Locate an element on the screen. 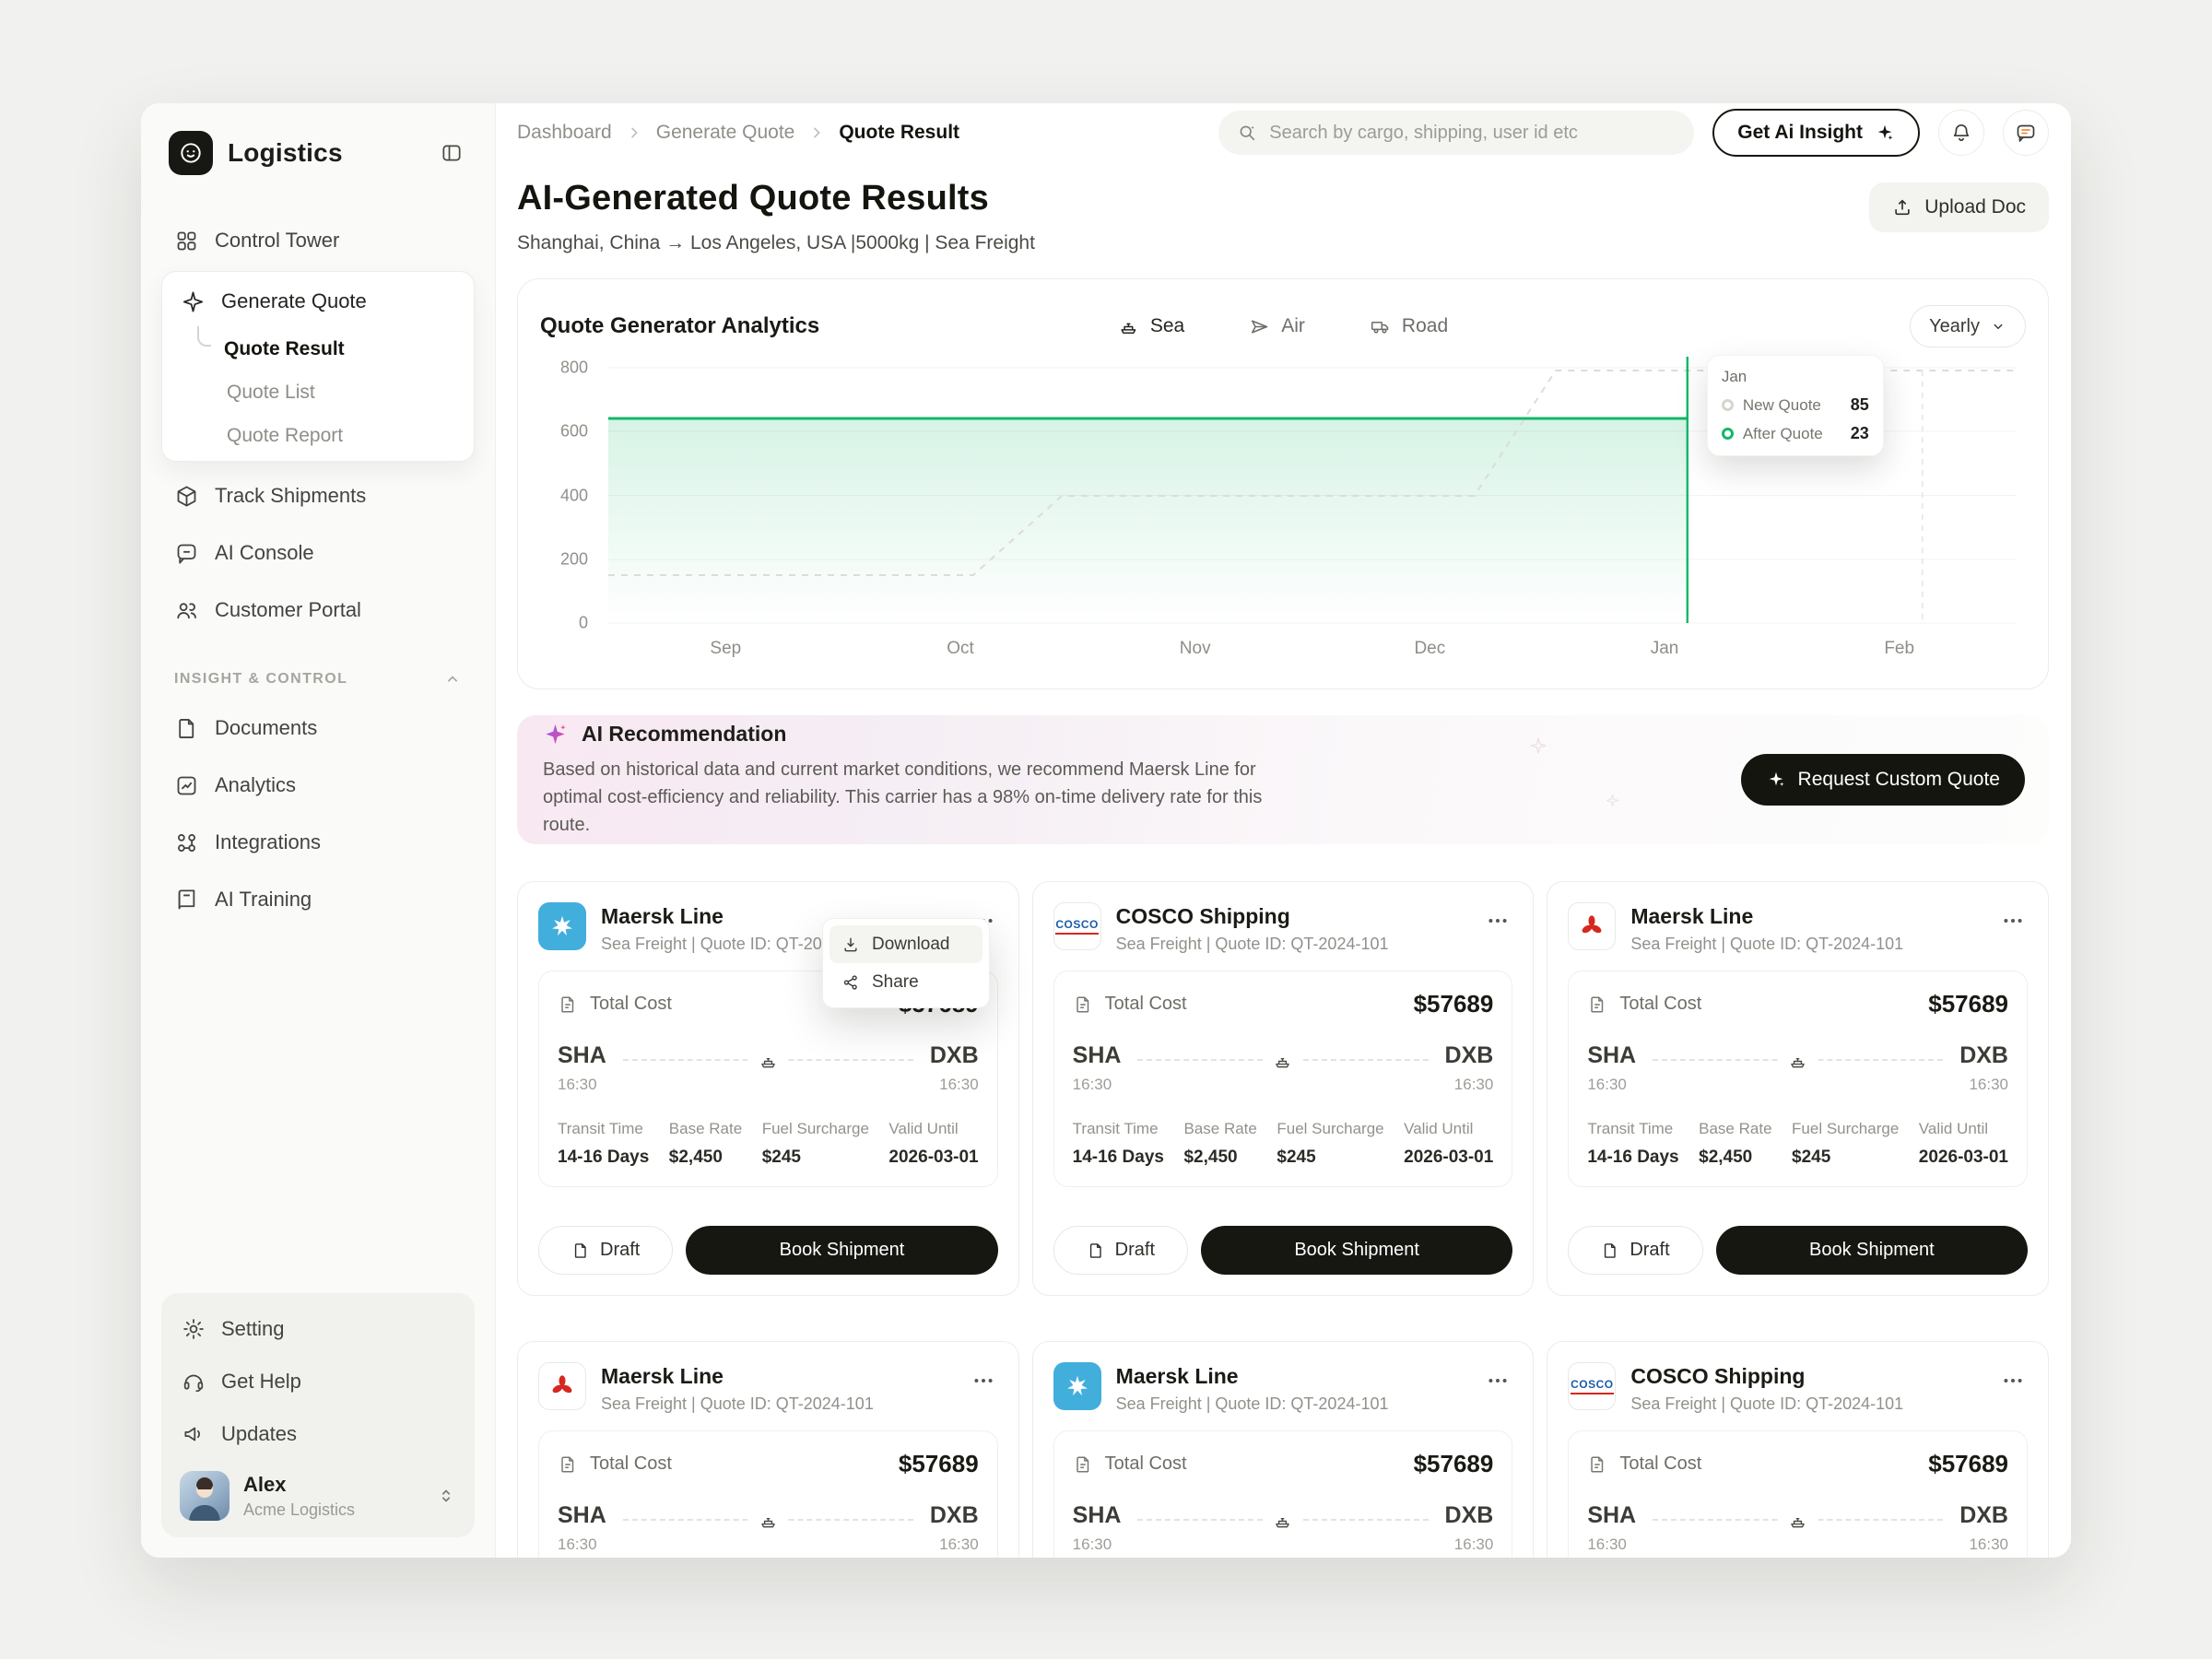 This screenshot has width=2212, height=1659. mode-label: Air is located at coordinates (1293, 325).